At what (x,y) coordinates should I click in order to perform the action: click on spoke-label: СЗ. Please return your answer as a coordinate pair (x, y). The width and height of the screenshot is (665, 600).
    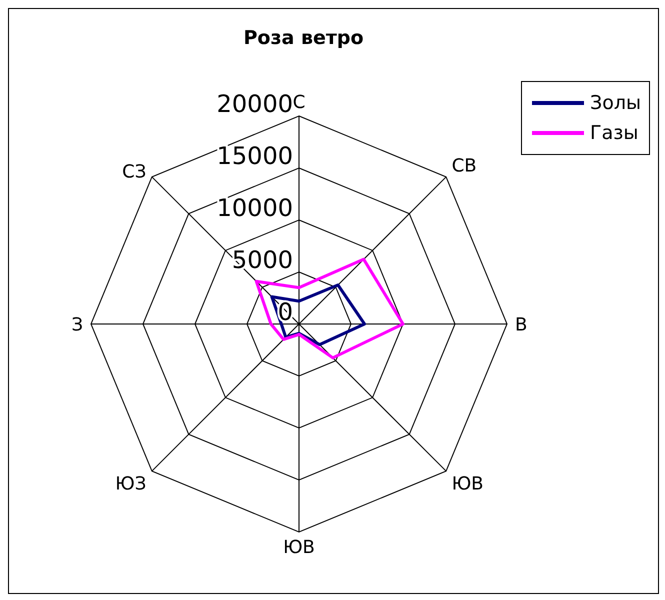
    Looking at the image, I should click on (134, 172).